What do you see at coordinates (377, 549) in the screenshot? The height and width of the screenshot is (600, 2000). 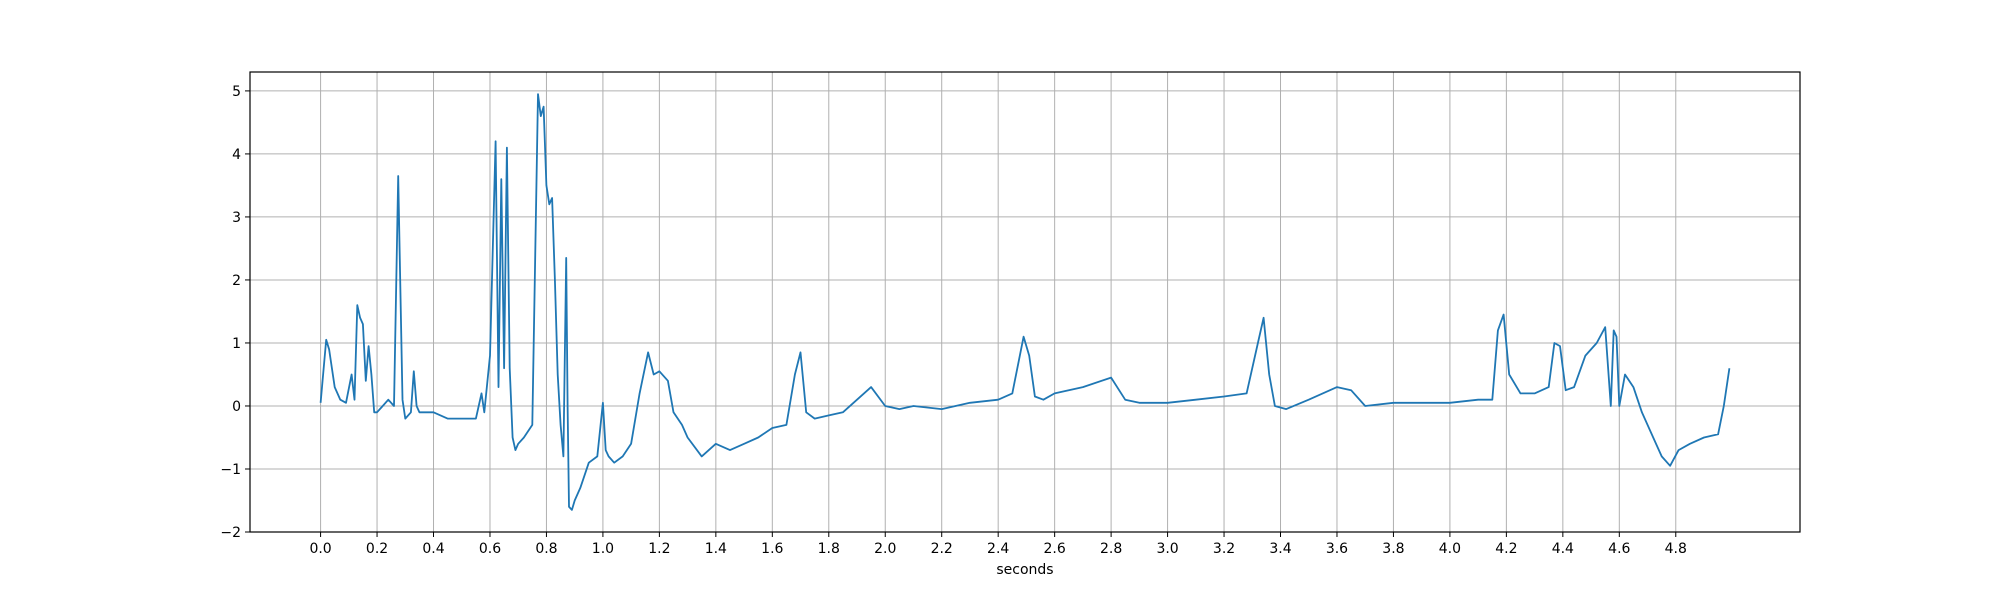 I see `x-tick-label: 0.2` at bounding box center [377, 549].